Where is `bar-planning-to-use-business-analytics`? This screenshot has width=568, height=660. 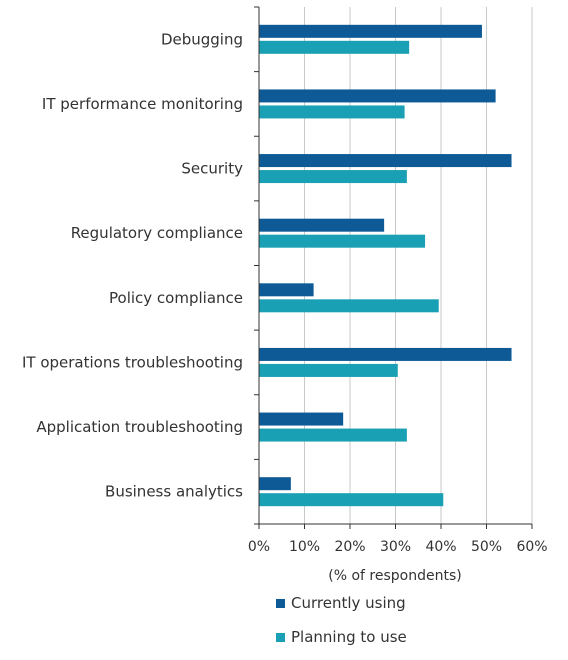 bar-planning-to-use-business-analytics is located at coordinates (351, 500).